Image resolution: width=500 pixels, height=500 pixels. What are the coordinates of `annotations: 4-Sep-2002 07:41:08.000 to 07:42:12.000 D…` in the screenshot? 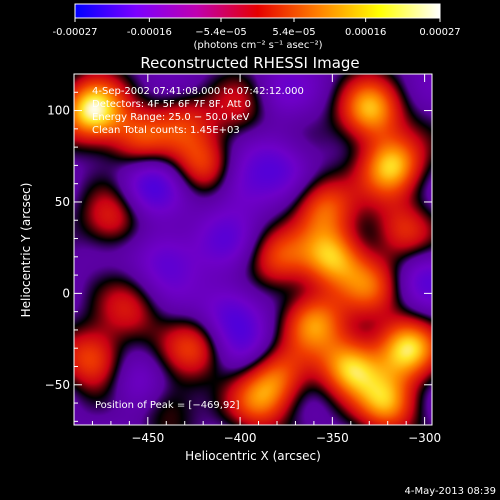 It's located at (198, 111).